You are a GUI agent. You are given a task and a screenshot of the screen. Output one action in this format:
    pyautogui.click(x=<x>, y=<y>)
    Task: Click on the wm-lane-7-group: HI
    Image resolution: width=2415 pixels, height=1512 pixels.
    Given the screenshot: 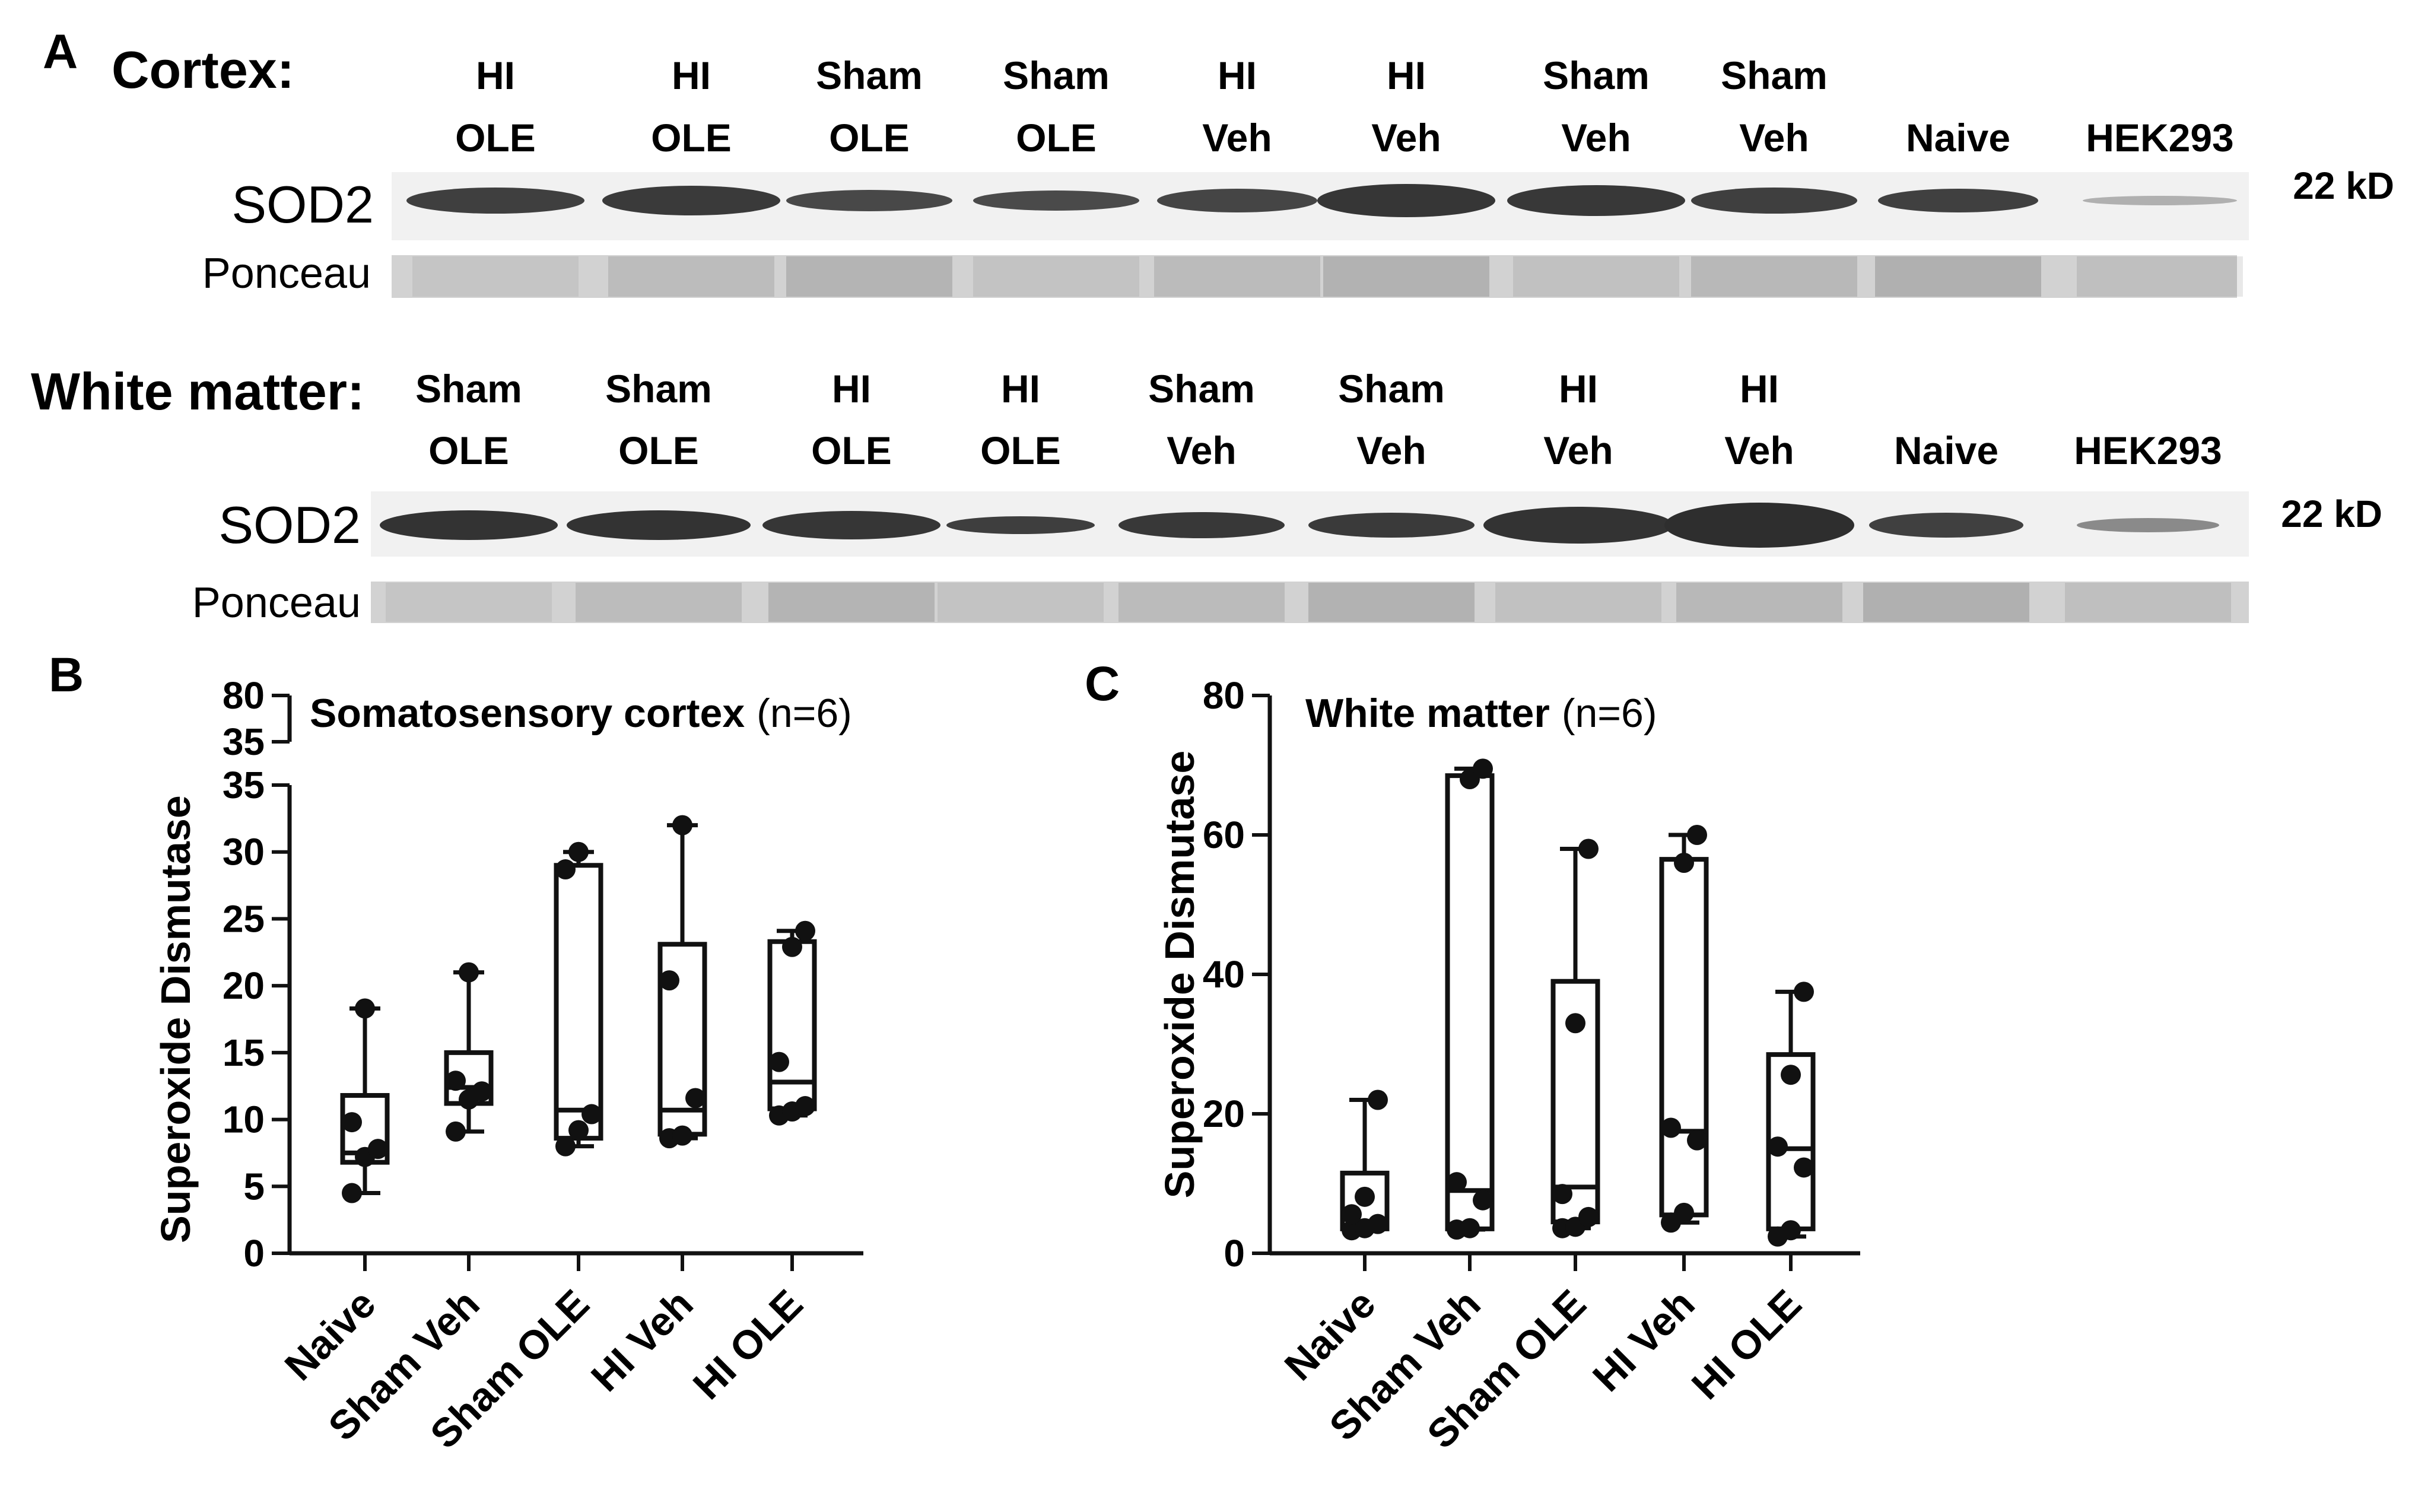 What is the action you would take?
    pyautogui.click(x=1578, y=389)
    